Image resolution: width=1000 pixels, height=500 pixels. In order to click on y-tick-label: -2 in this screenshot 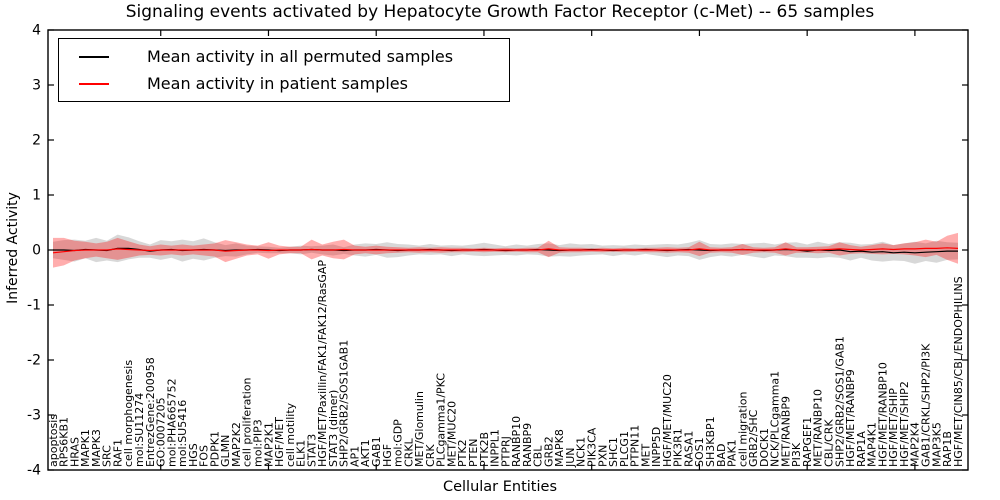, I will do `click(34, 361)`.